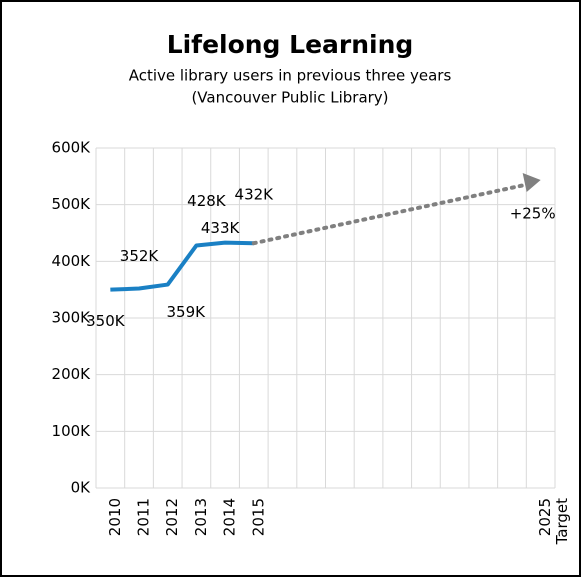 The height and width of the screenshot is (577, 581). I want to click on x-tick-label: 2010, so click(115, 517).